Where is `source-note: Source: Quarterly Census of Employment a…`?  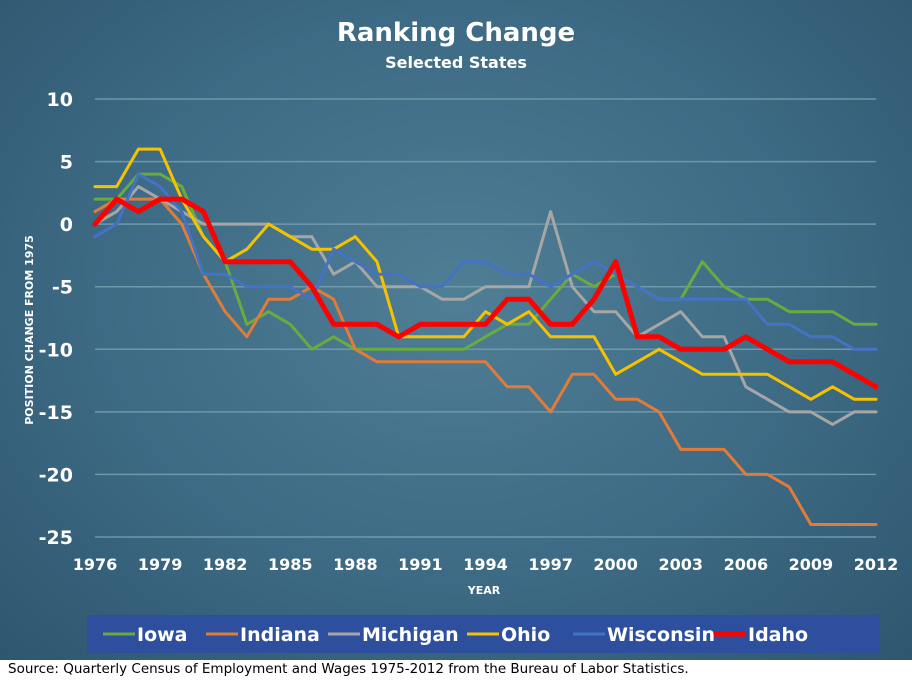 source-note: Source: Quarterly Census of Employment a… is located at coordinates (348, 669).